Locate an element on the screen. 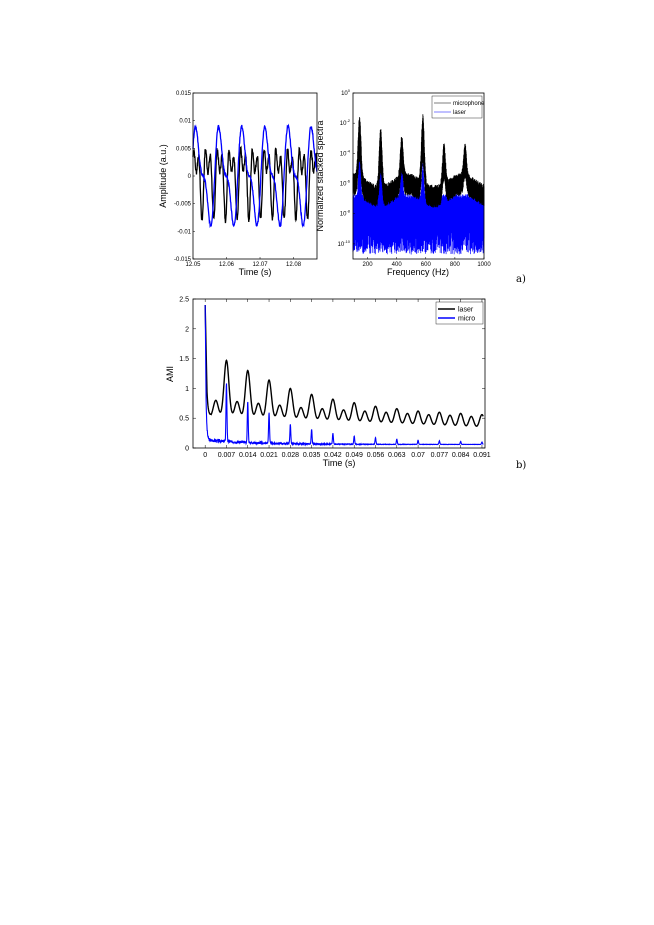 Image resolution: width=654 pixels, height=925 pixels. y-tick-label: 10⁻² is located at coordinates (345, 122).